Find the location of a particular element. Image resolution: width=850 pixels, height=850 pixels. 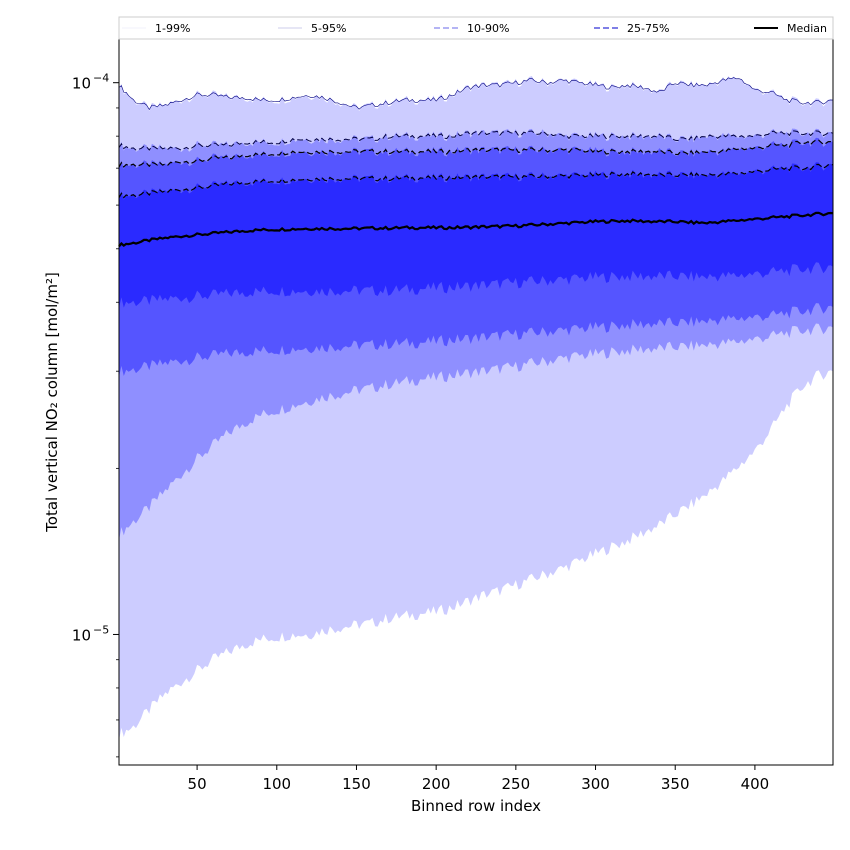

legend-label: 1-99% is located at coordinates (172, 28).